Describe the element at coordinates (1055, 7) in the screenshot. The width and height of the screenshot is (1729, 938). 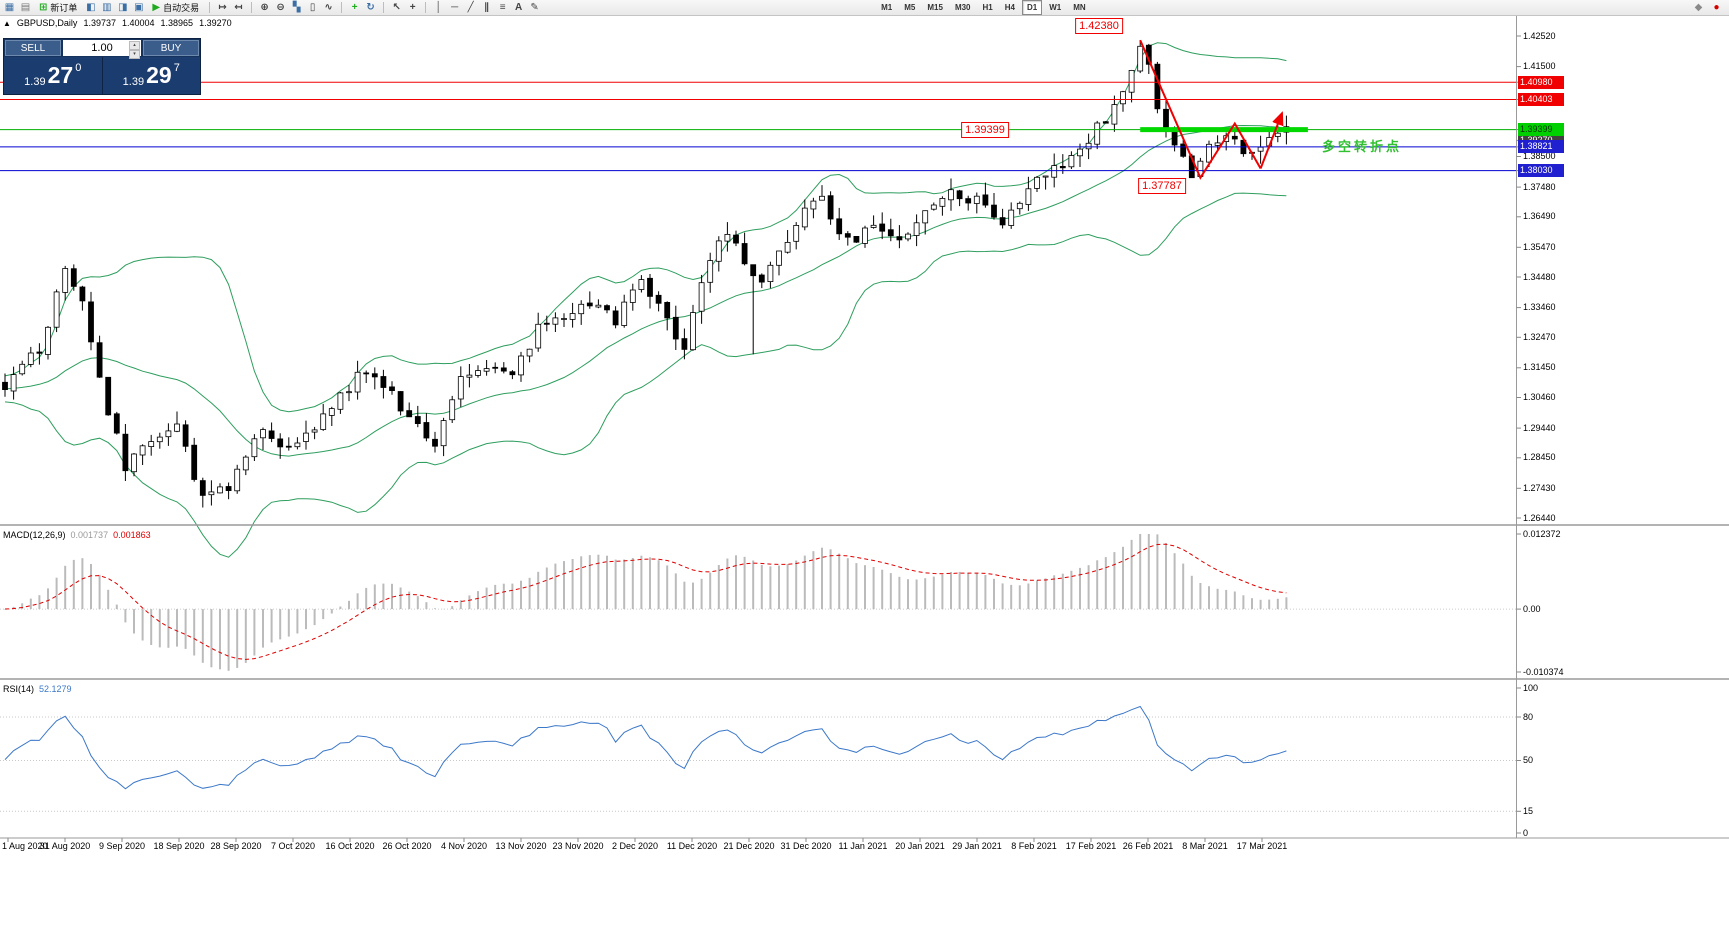
I see `timeframe-w1-button: W1` at that location.